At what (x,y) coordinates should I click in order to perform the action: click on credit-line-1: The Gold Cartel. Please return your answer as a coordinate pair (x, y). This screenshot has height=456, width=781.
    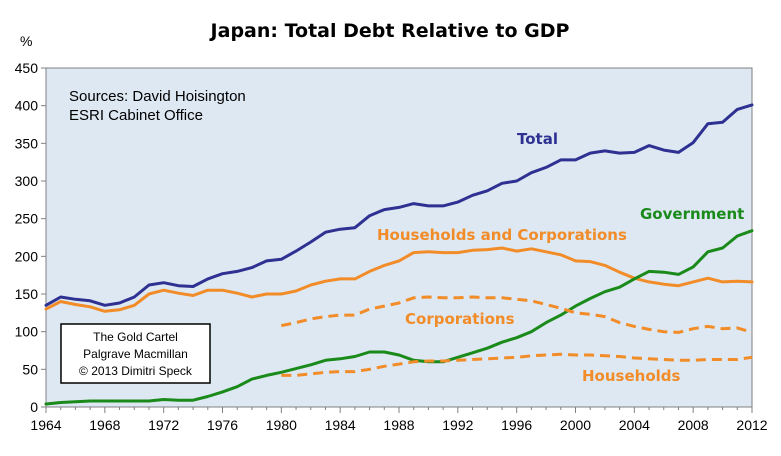
    Looking at the image, I should click on (135, 337).